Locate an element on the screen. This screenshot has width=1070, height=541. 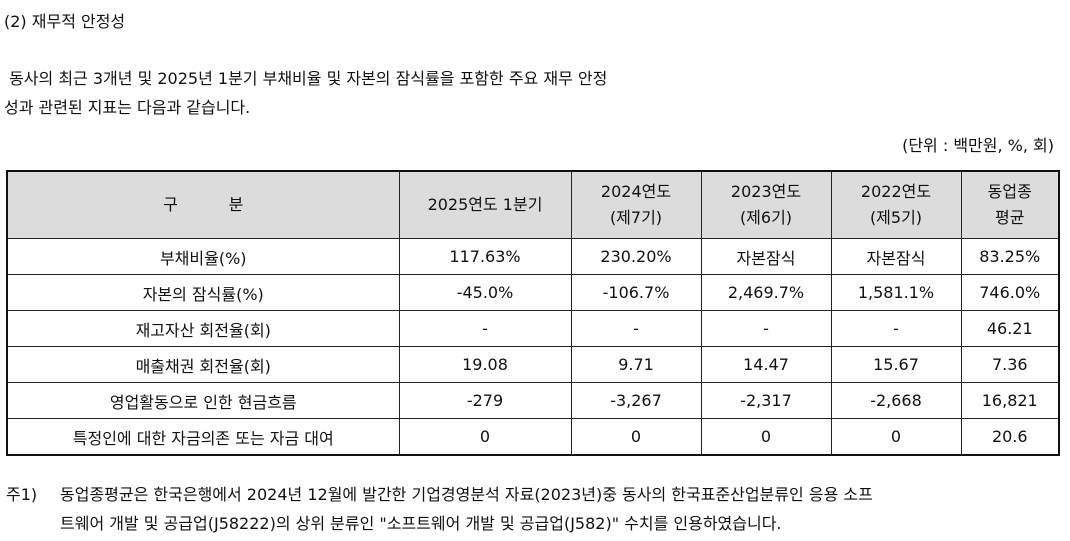
cell-2022: -2,668 is located at coordinates (896, 400).